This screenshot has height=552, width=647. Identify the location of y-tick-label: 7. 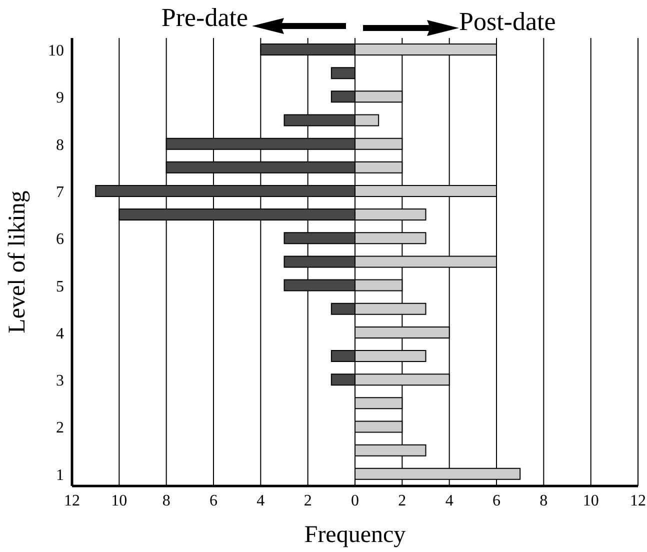
(60, 192).